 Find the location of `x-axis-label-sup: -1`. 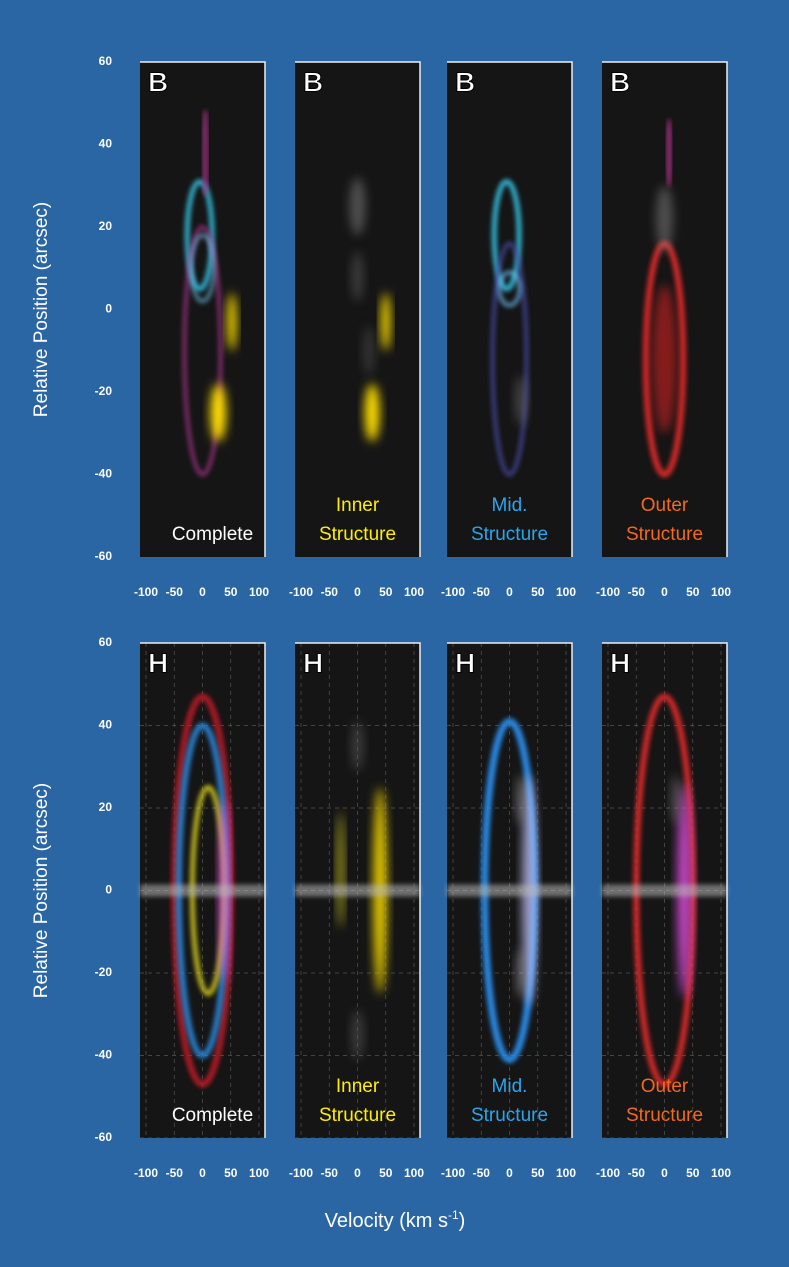

x-axis-label-sup: -1 is located at coordinates (453, 1215).